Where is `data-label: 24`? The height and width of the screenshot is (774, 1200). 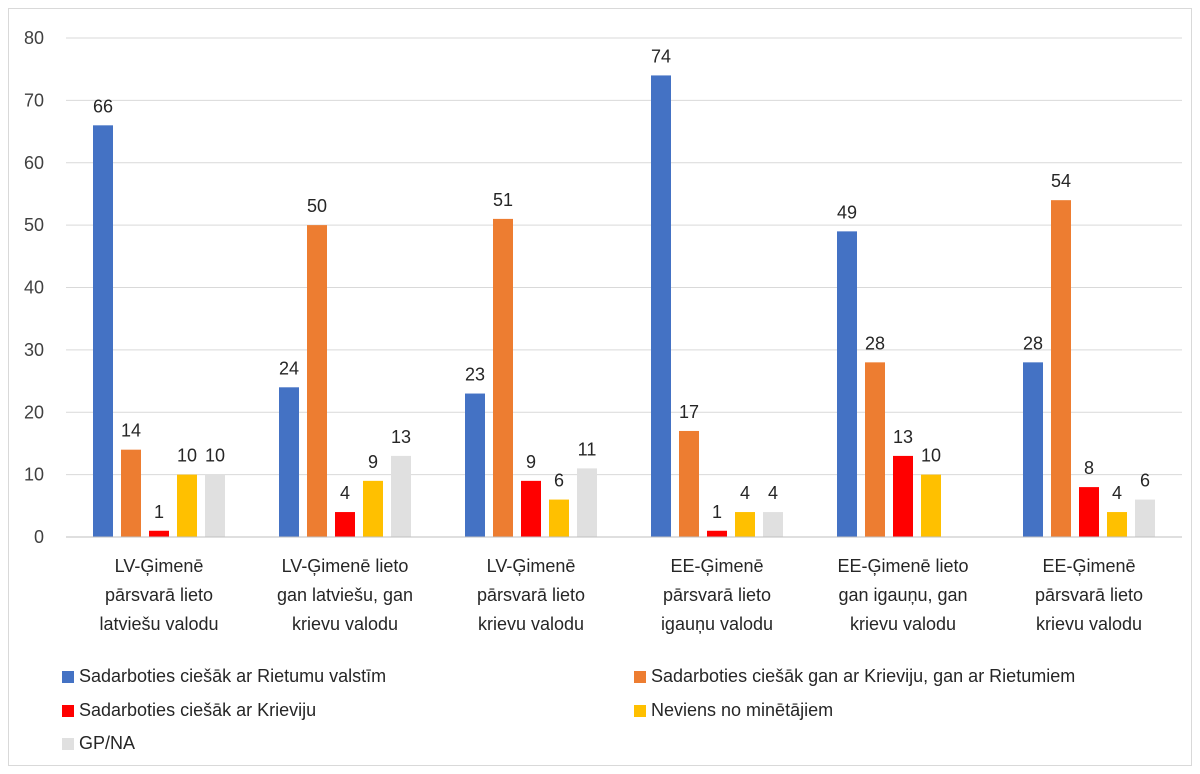 data-label: 24 is located at coordinates (289, 368).